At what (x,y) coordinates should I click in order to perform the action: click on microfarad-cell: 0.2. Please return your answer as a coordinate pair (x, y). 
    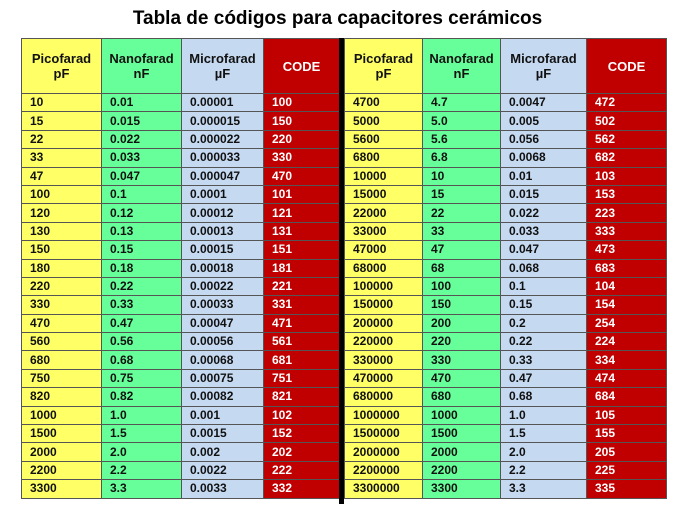
    Looking at the image, I should click on (543, 323).